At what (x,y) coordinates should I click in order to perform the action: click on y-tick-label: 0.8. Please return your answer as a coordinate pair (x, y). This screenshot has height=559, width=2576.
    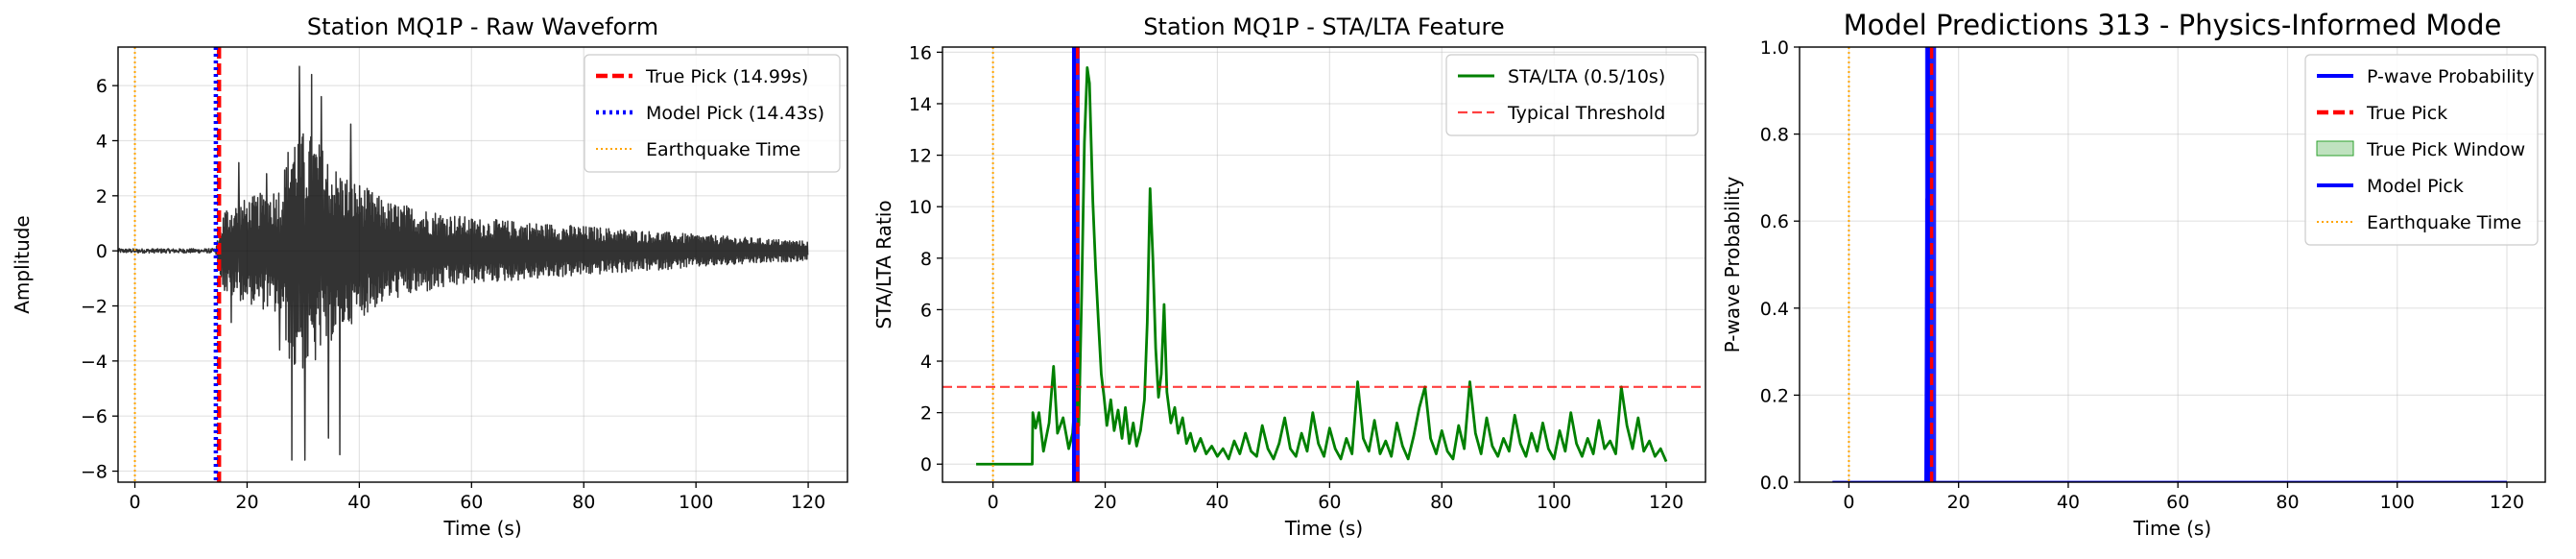
    Looking at the image, I should click on (1774, 135).